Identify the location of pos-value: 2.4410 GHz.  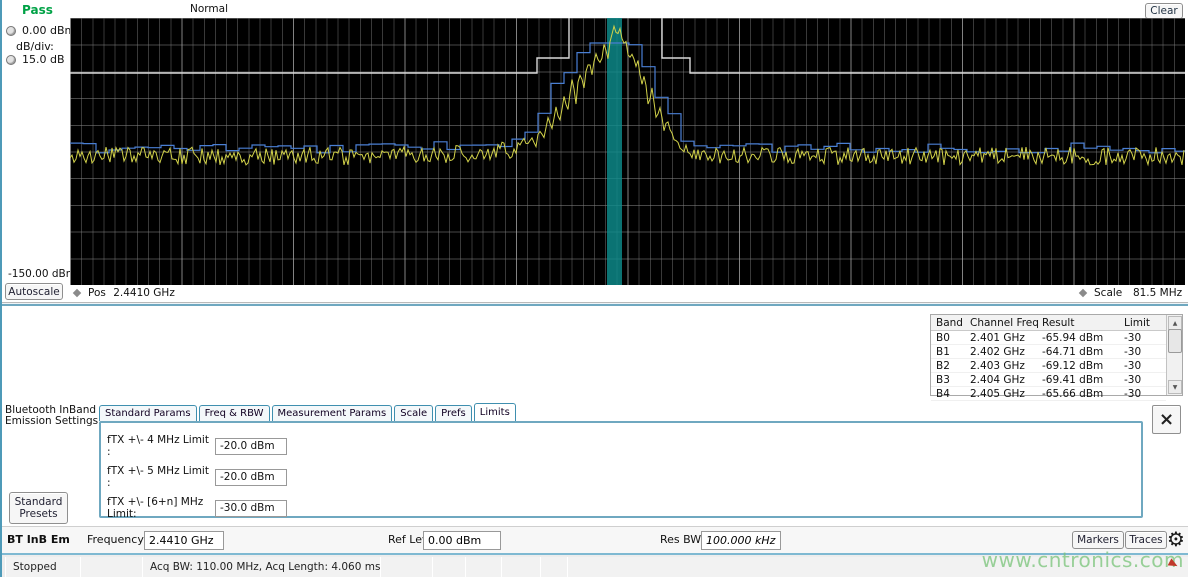
(144, 293).